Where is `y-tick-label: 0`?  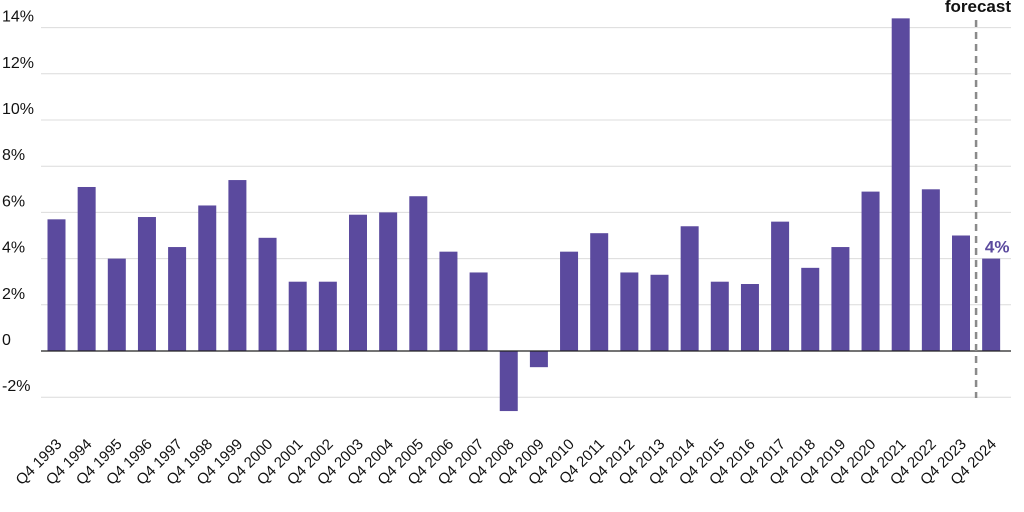 y-tick-label: 0 is located at coordinates (6, 340).